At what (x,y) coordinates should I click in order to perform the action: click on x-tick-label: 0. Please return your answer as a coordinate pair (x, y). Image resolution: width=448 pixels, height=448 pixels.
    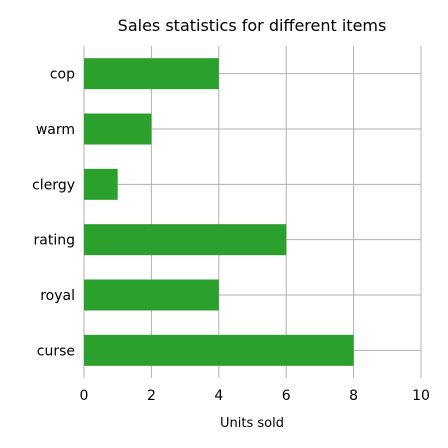
    Looking at the image, I should click on (84, 396).